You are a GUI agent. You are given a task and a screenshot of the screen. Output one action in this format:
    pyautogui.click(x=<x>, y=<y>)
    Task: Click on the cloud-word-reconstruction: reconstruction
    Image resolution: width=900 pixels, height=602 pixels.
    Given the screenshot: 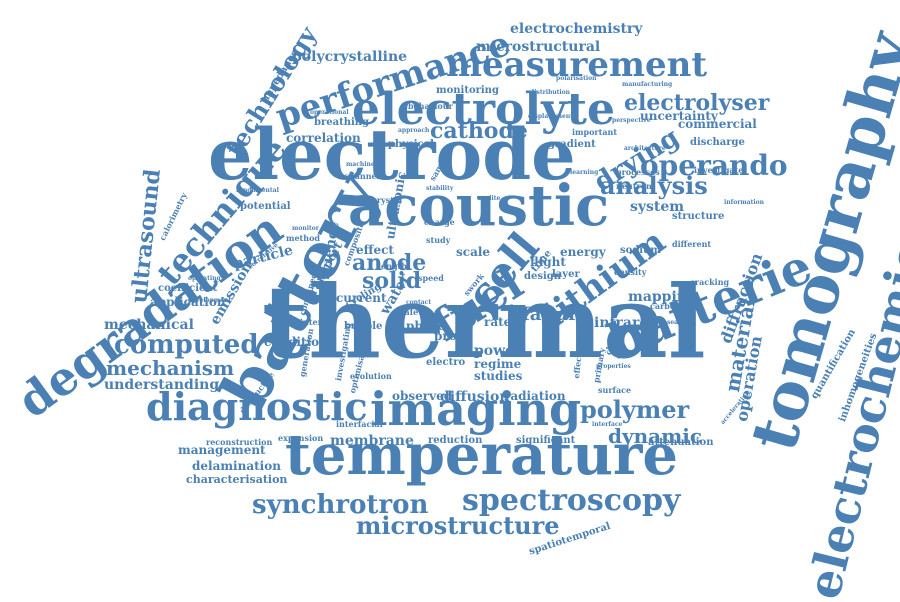 What is the action you would take?
    pyautogui.click(x=239, y=442)
    